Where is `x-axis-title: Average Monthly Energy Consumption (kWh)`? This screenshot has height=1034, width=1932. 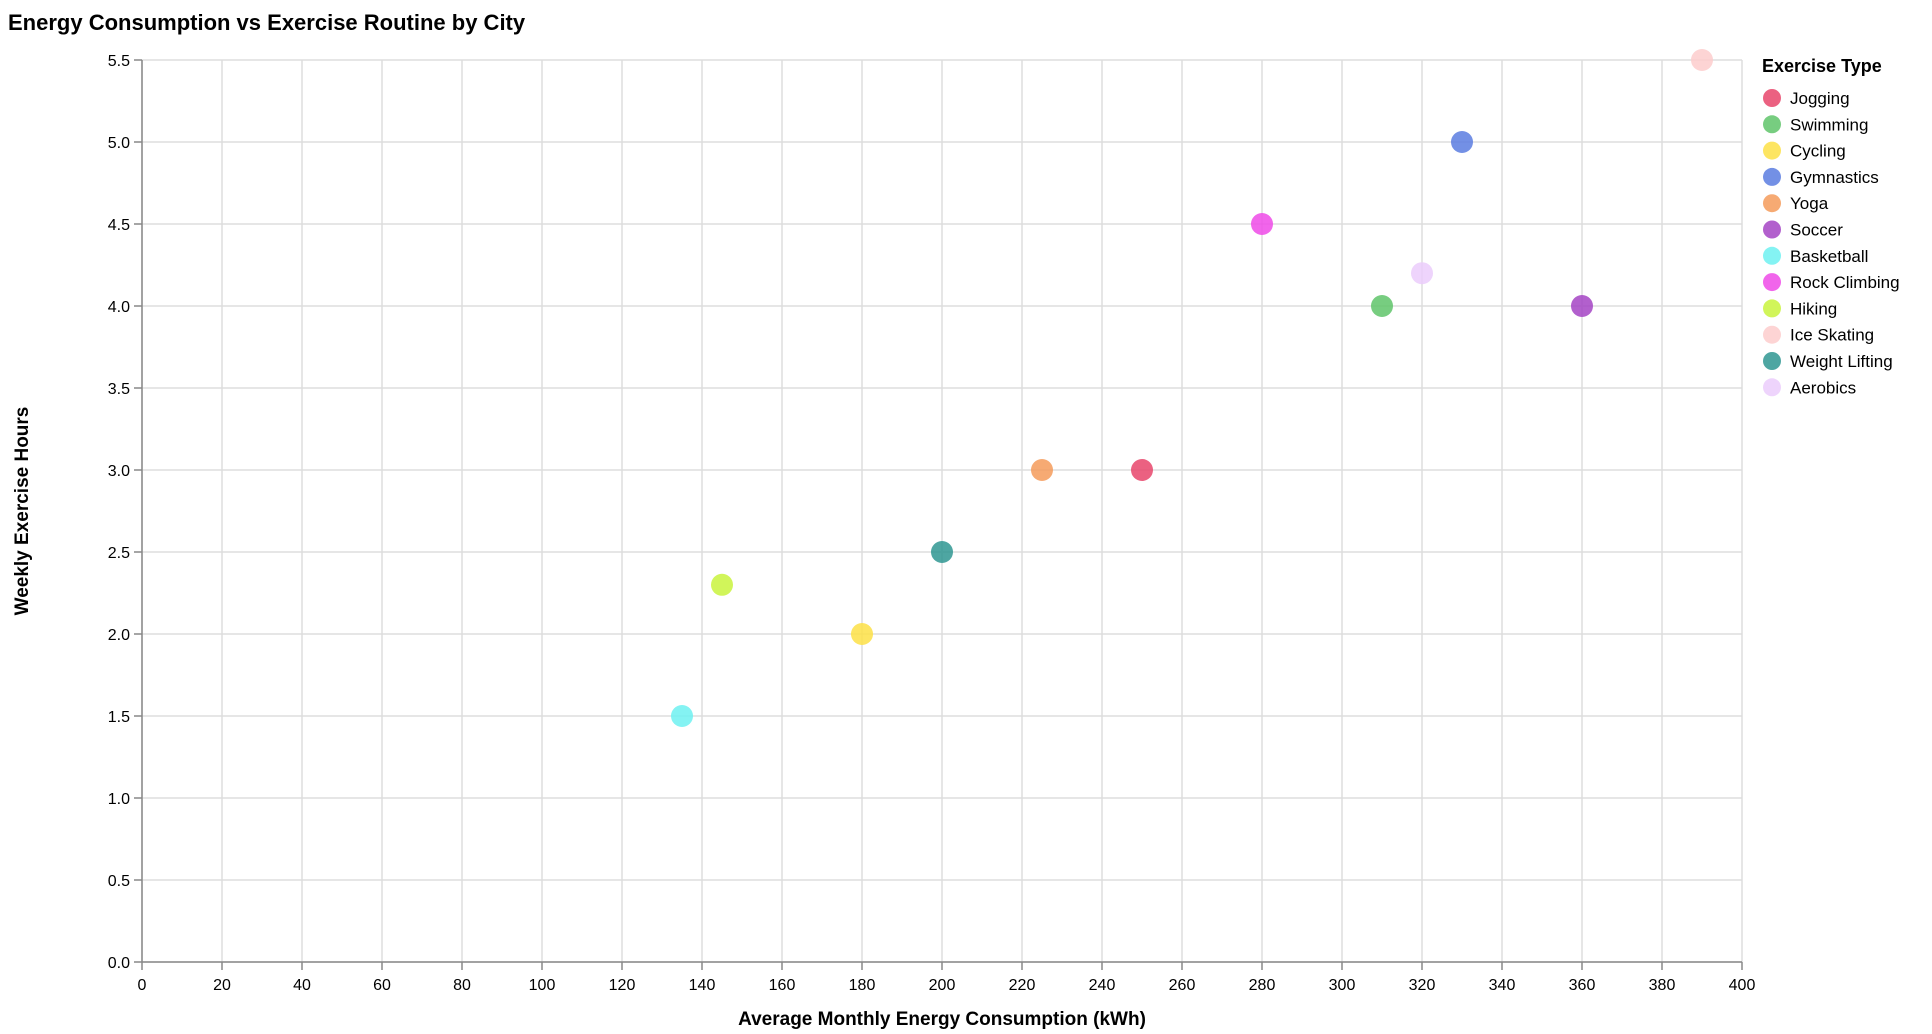 x-axis-title: Average Monthly Energy Consumption (kWh) is located at coordinates (942, 1019).